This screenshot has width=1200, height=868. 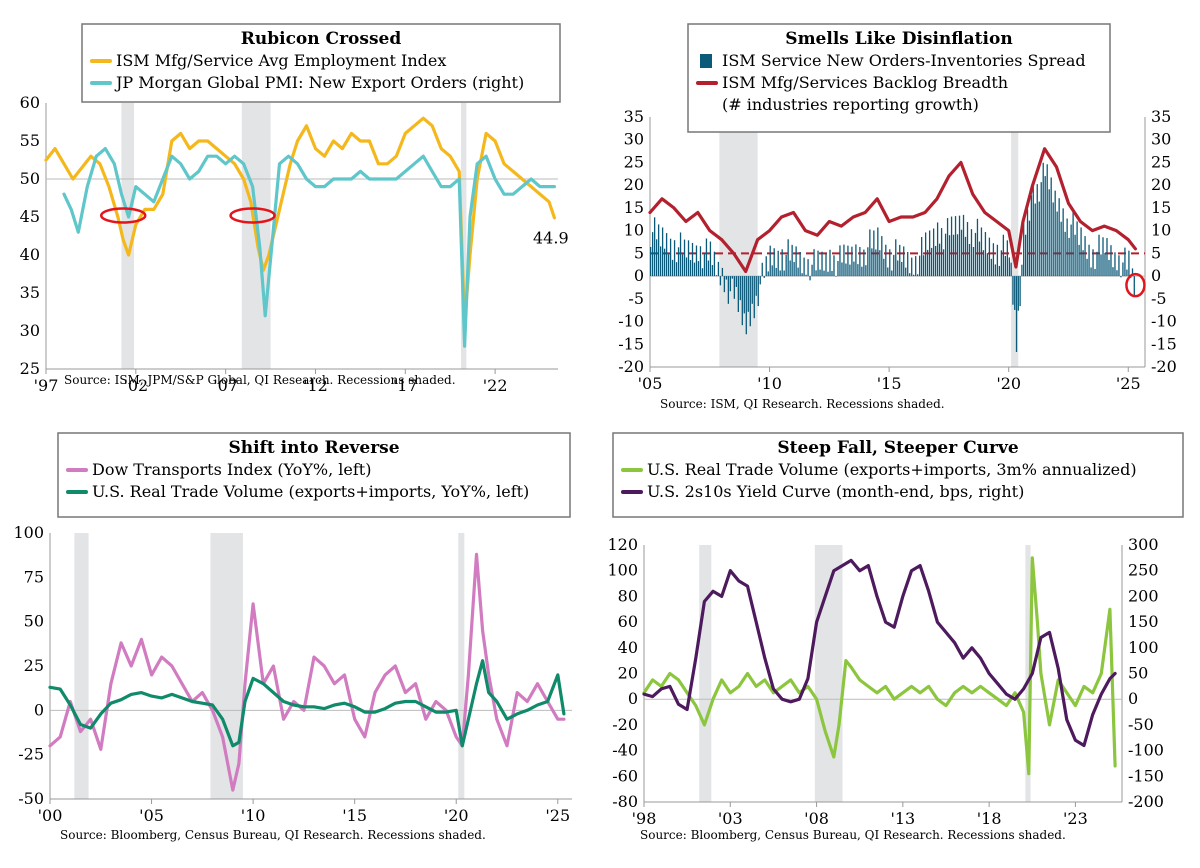 What do you see at coordinates (628, 647) in the screenshot?
I see `y-tick-left-label: 40` at bounding box center [628, 647].